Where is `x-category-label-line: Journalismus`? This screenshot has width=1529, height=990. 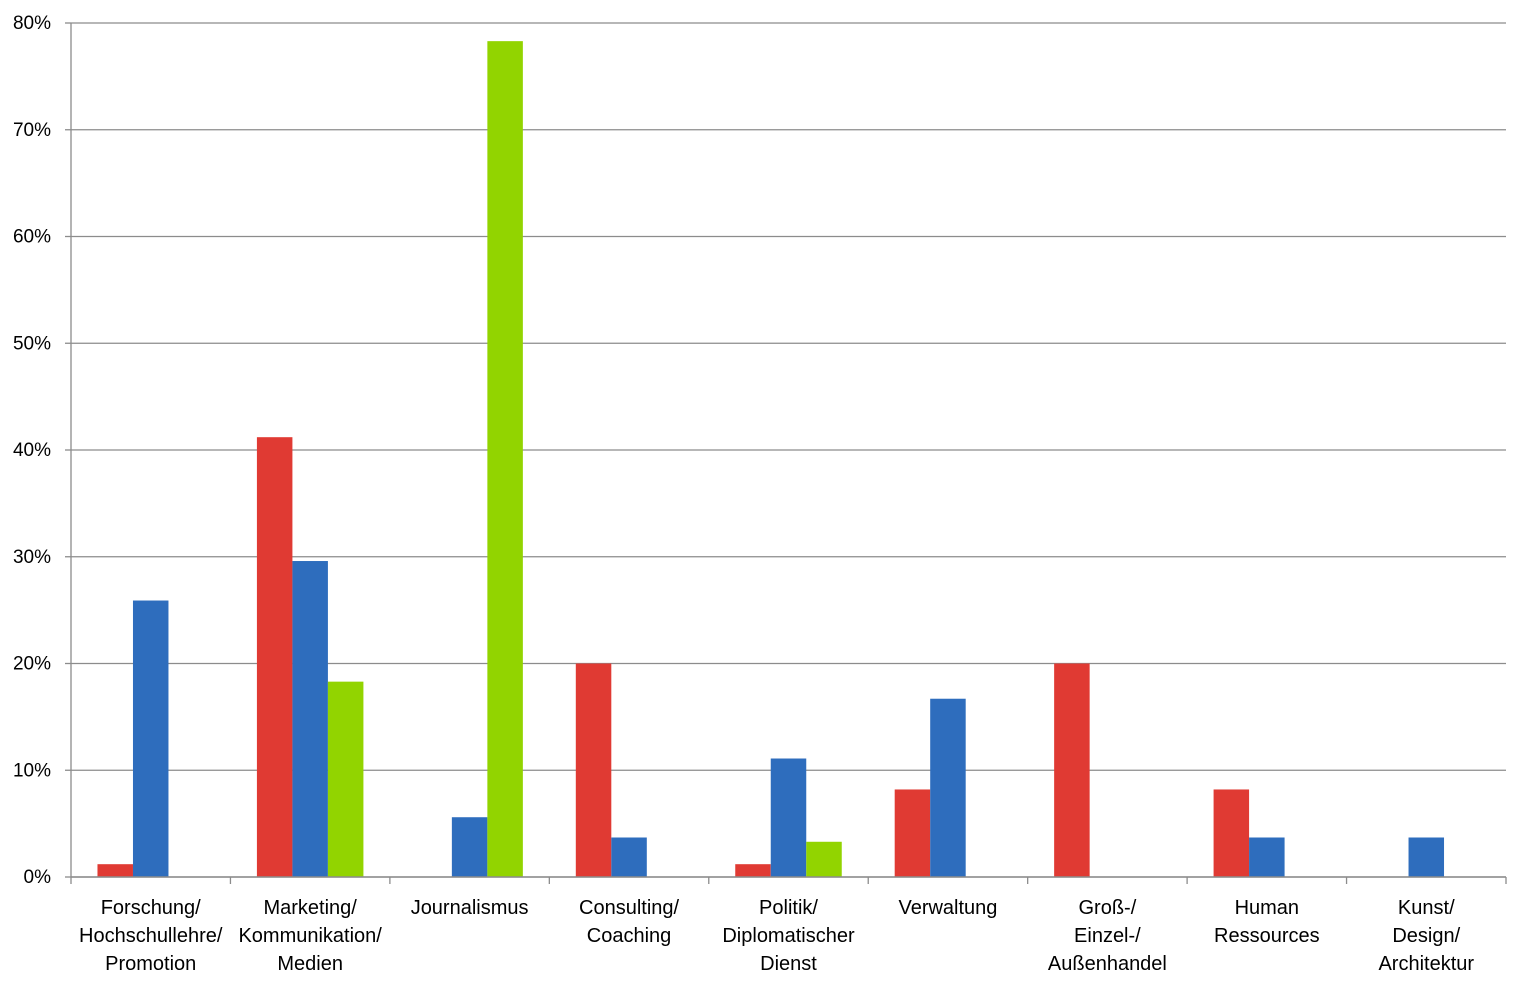
x-category-label-line: Journalismus is located at coordinates (470, 908).